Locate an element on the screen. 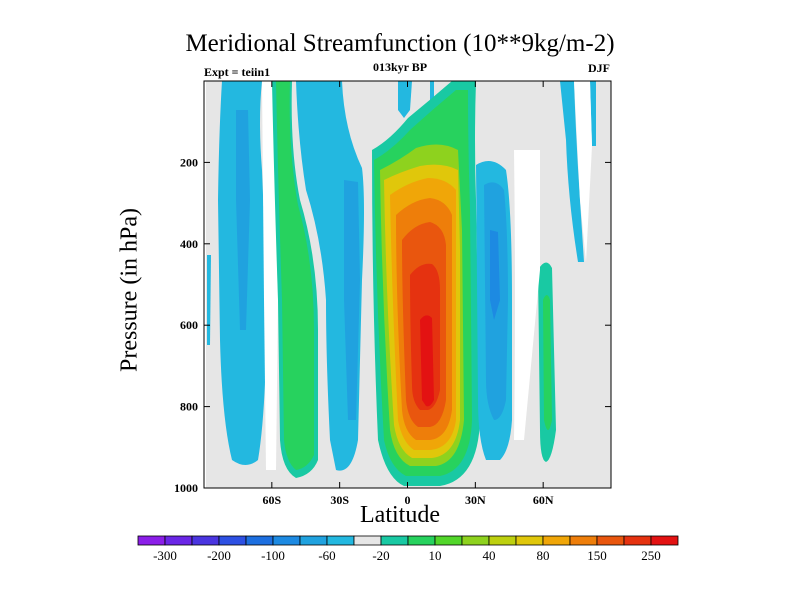  y-tick-label: 600 is located at coordinates (189, 325).